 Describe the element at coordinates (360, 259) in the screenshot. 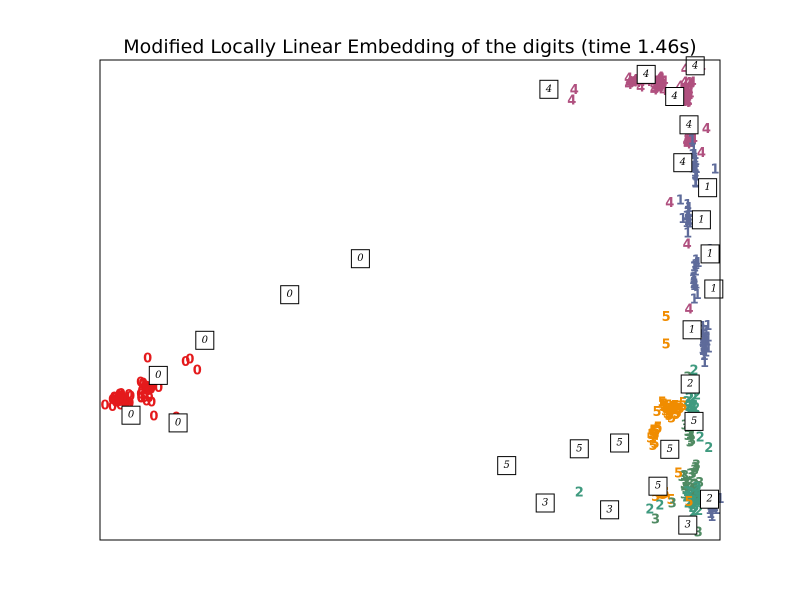

I see `digit-thumbnail-0: 0` at that location.